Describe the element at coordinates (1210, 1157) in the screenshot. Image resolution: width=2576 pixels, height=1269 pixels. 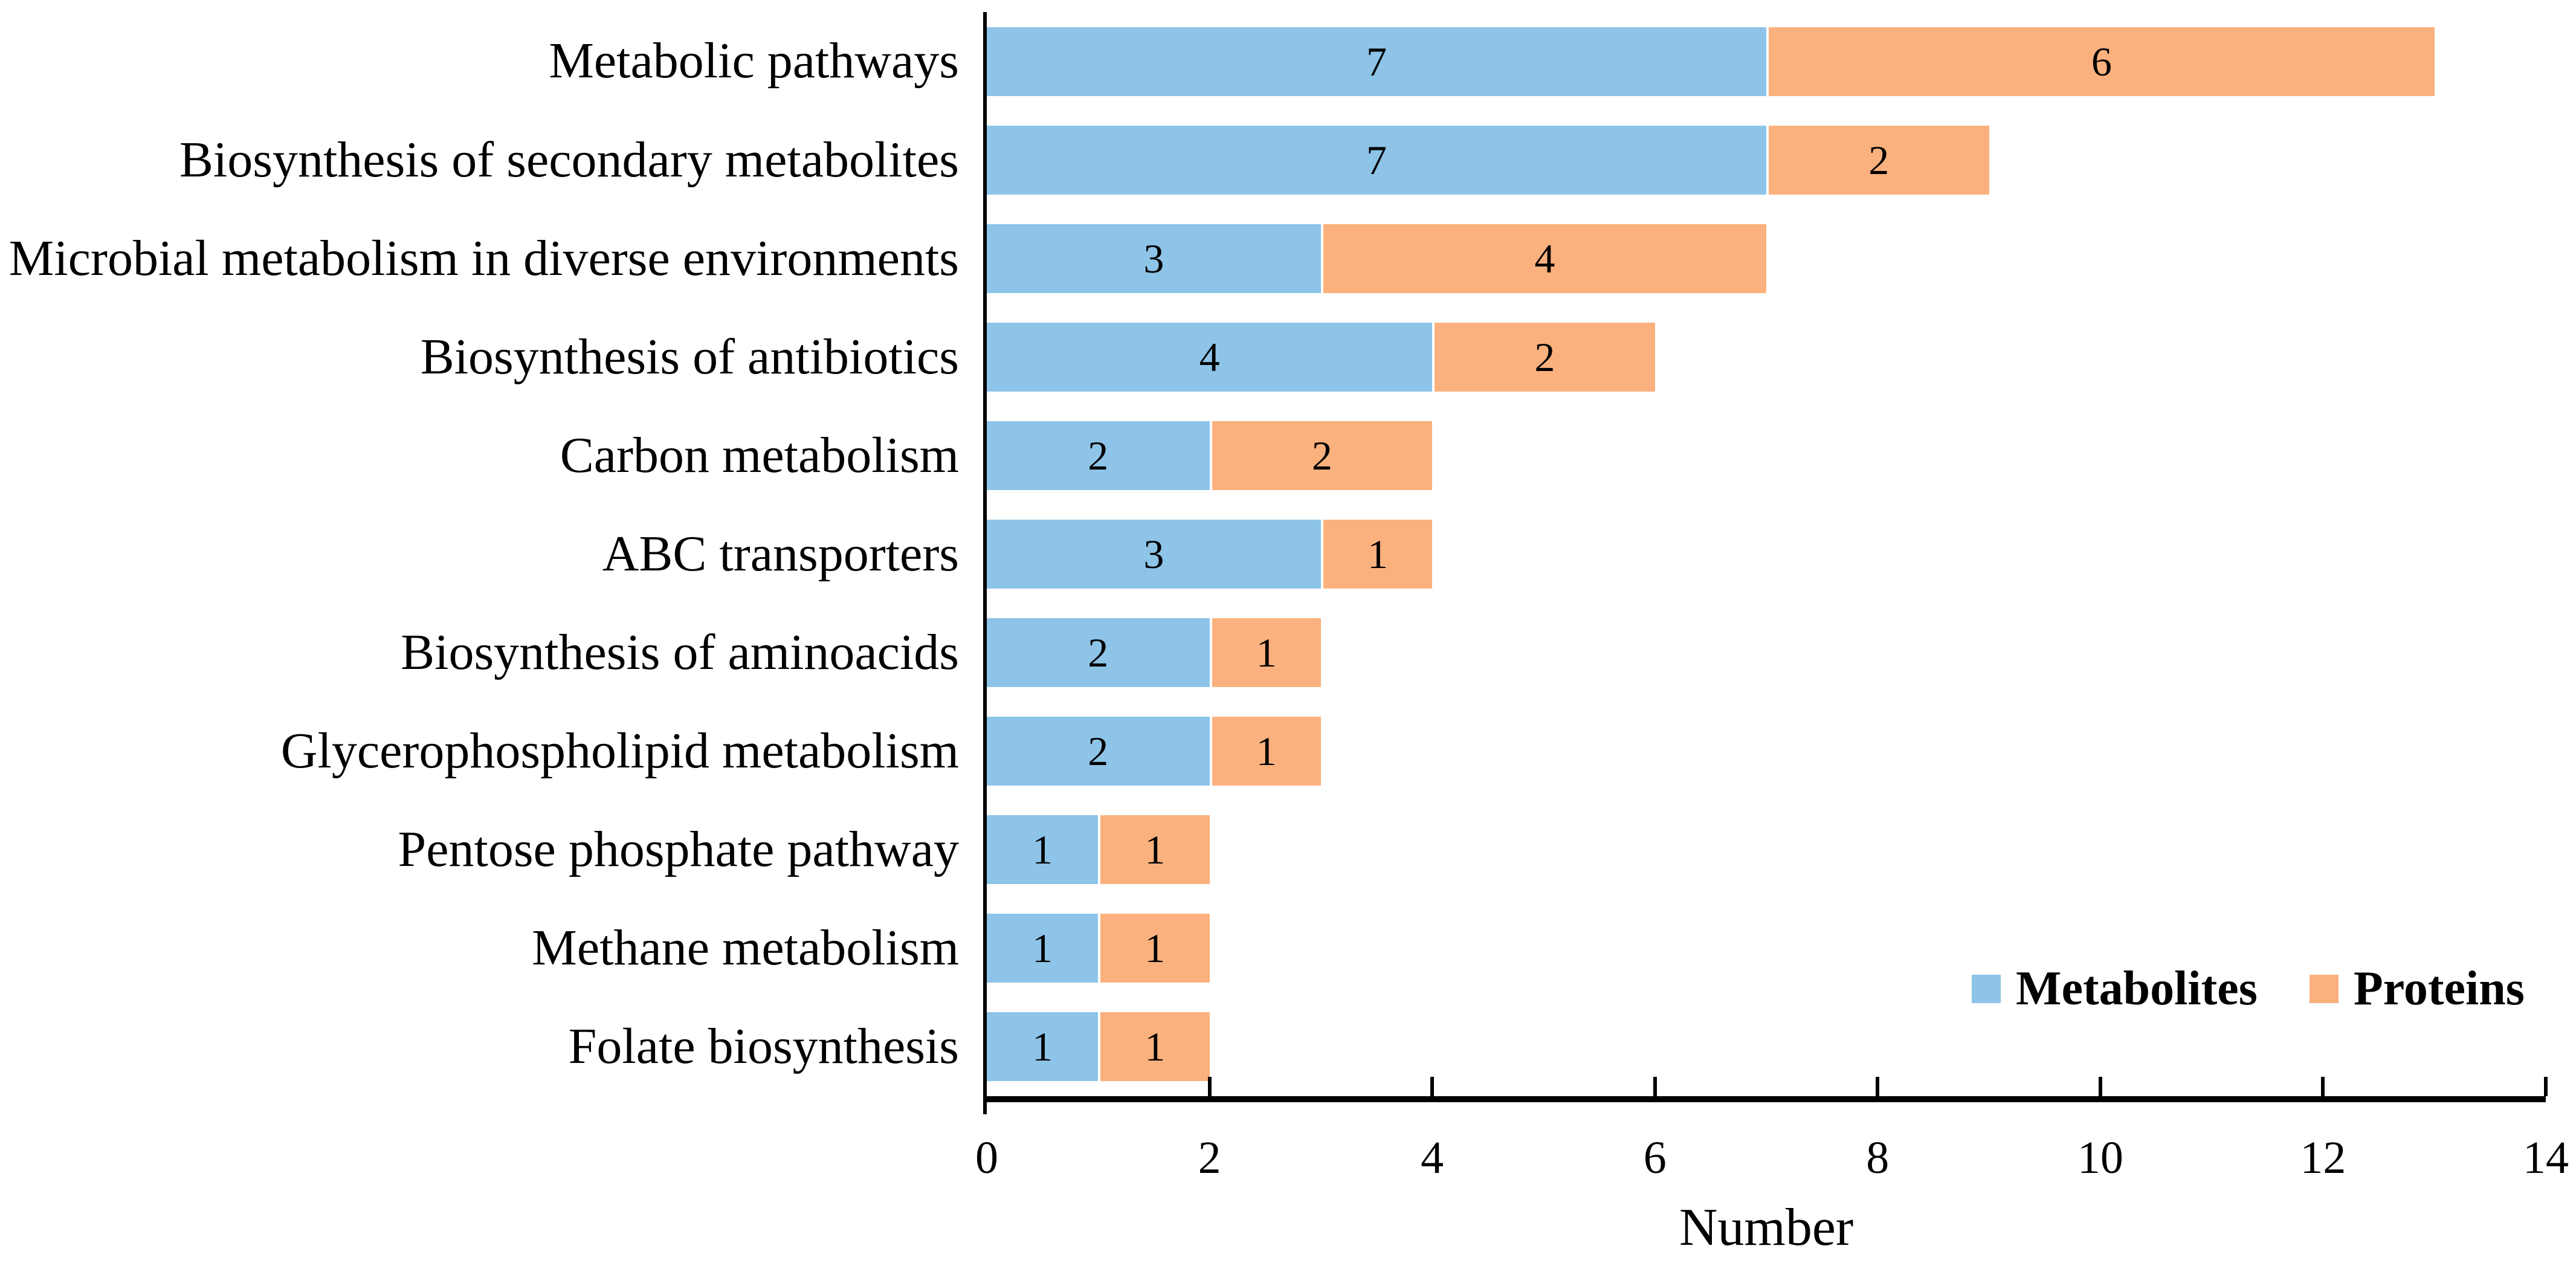
I see `x-axis-tick-label: 2` at that location.